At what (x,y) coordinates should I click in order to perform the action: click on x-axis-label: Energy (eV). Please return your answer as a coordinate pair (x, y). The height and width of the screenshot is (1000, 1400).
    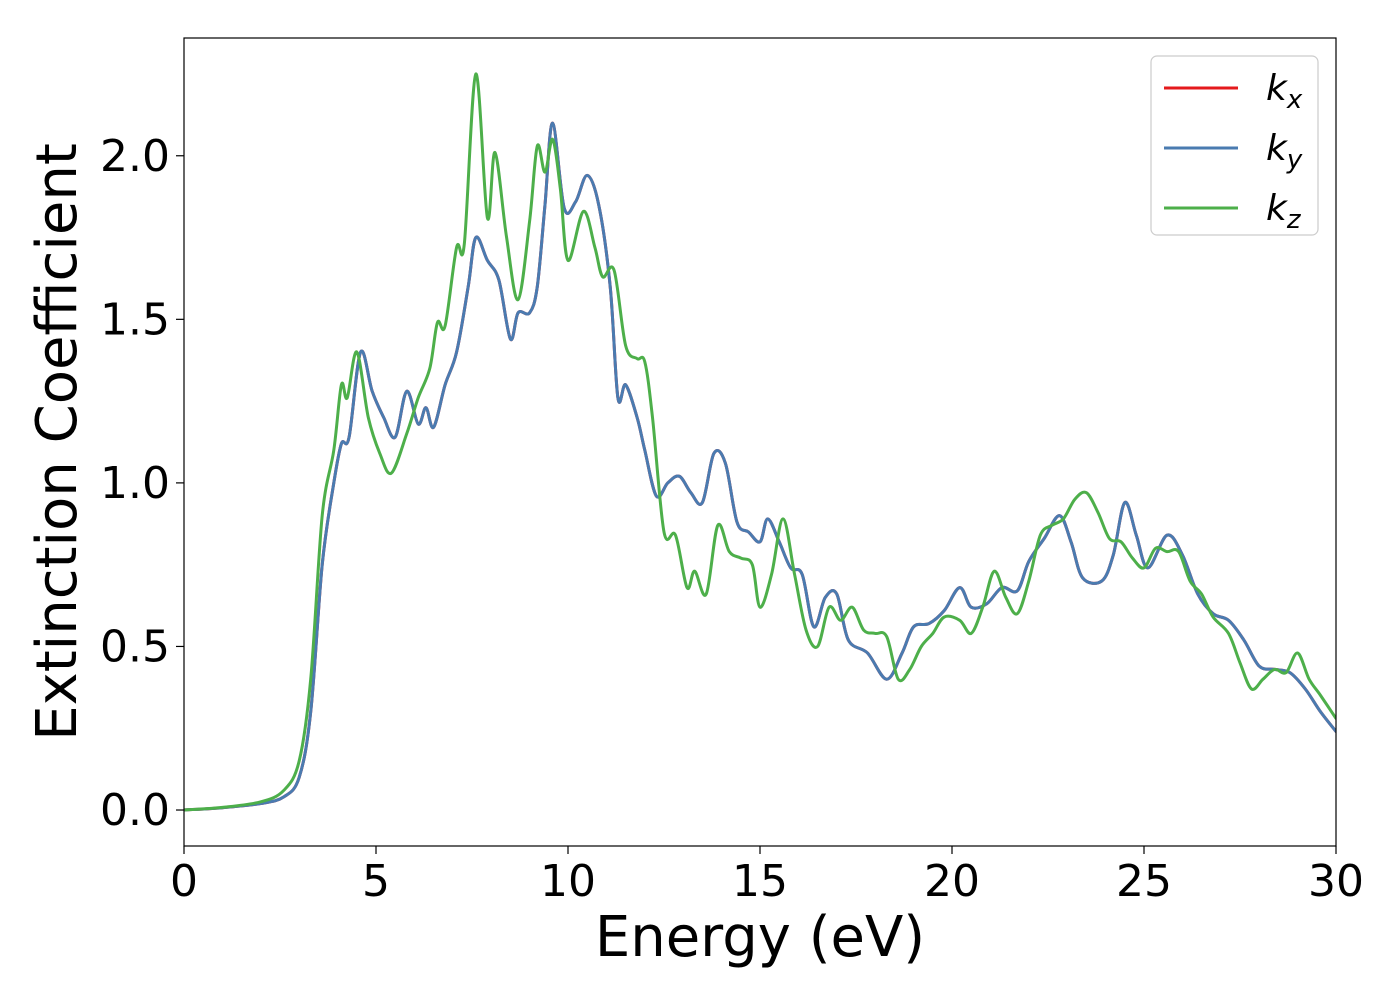
    Looking at the image, I should click on (760, 937).